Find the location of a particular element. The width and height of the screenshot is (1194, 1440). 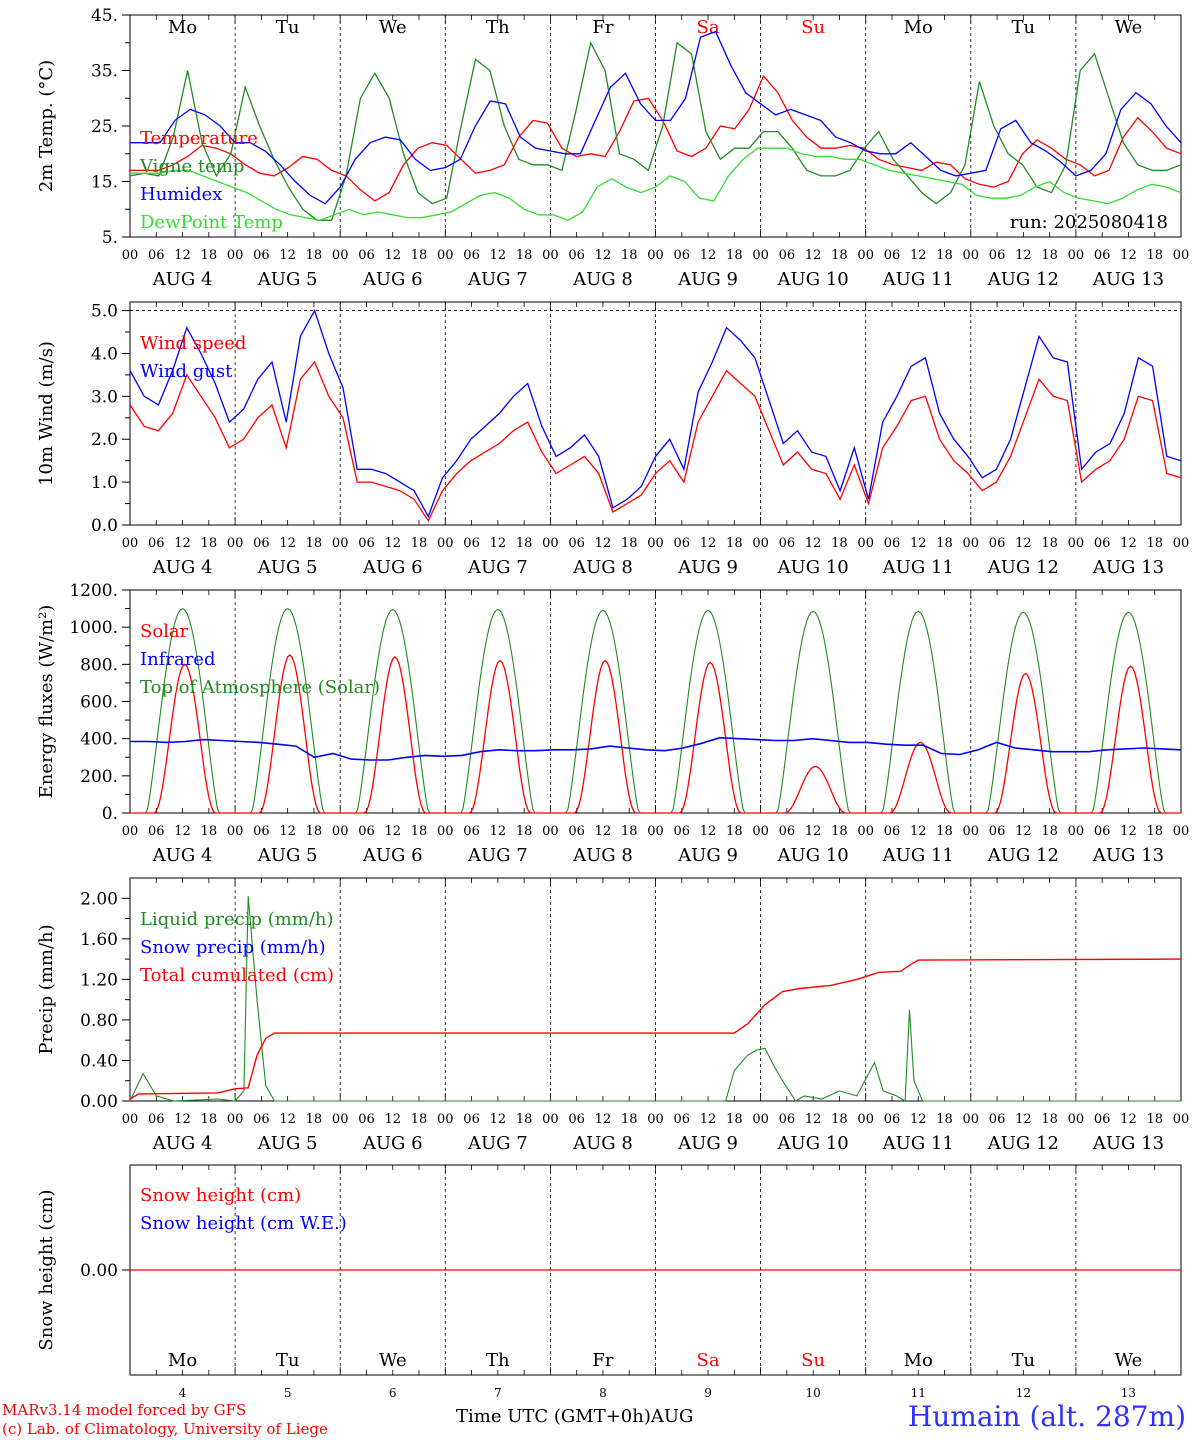

x-date-label: AUG 13 is located at coordinates (1128, 279).